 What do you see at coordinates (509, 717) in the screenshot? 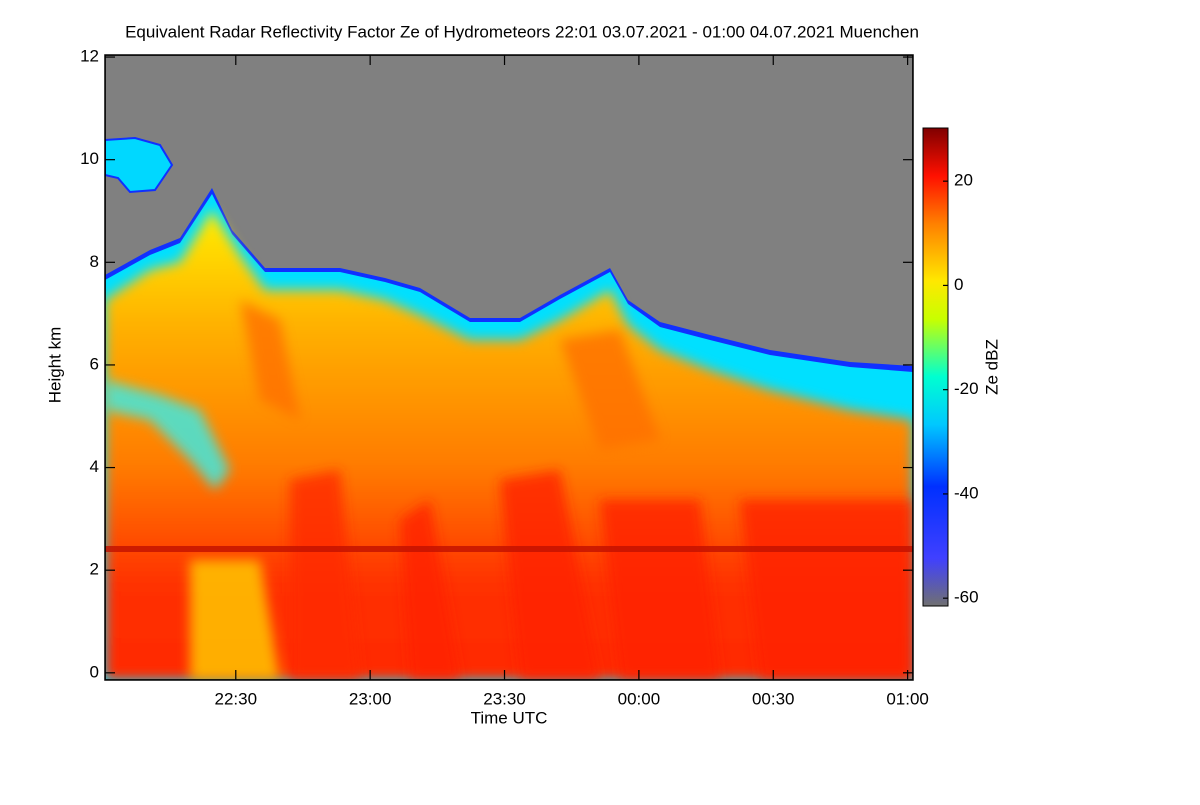
I see `x-axis-label: Time UTC` at bounding box center [509, 717].